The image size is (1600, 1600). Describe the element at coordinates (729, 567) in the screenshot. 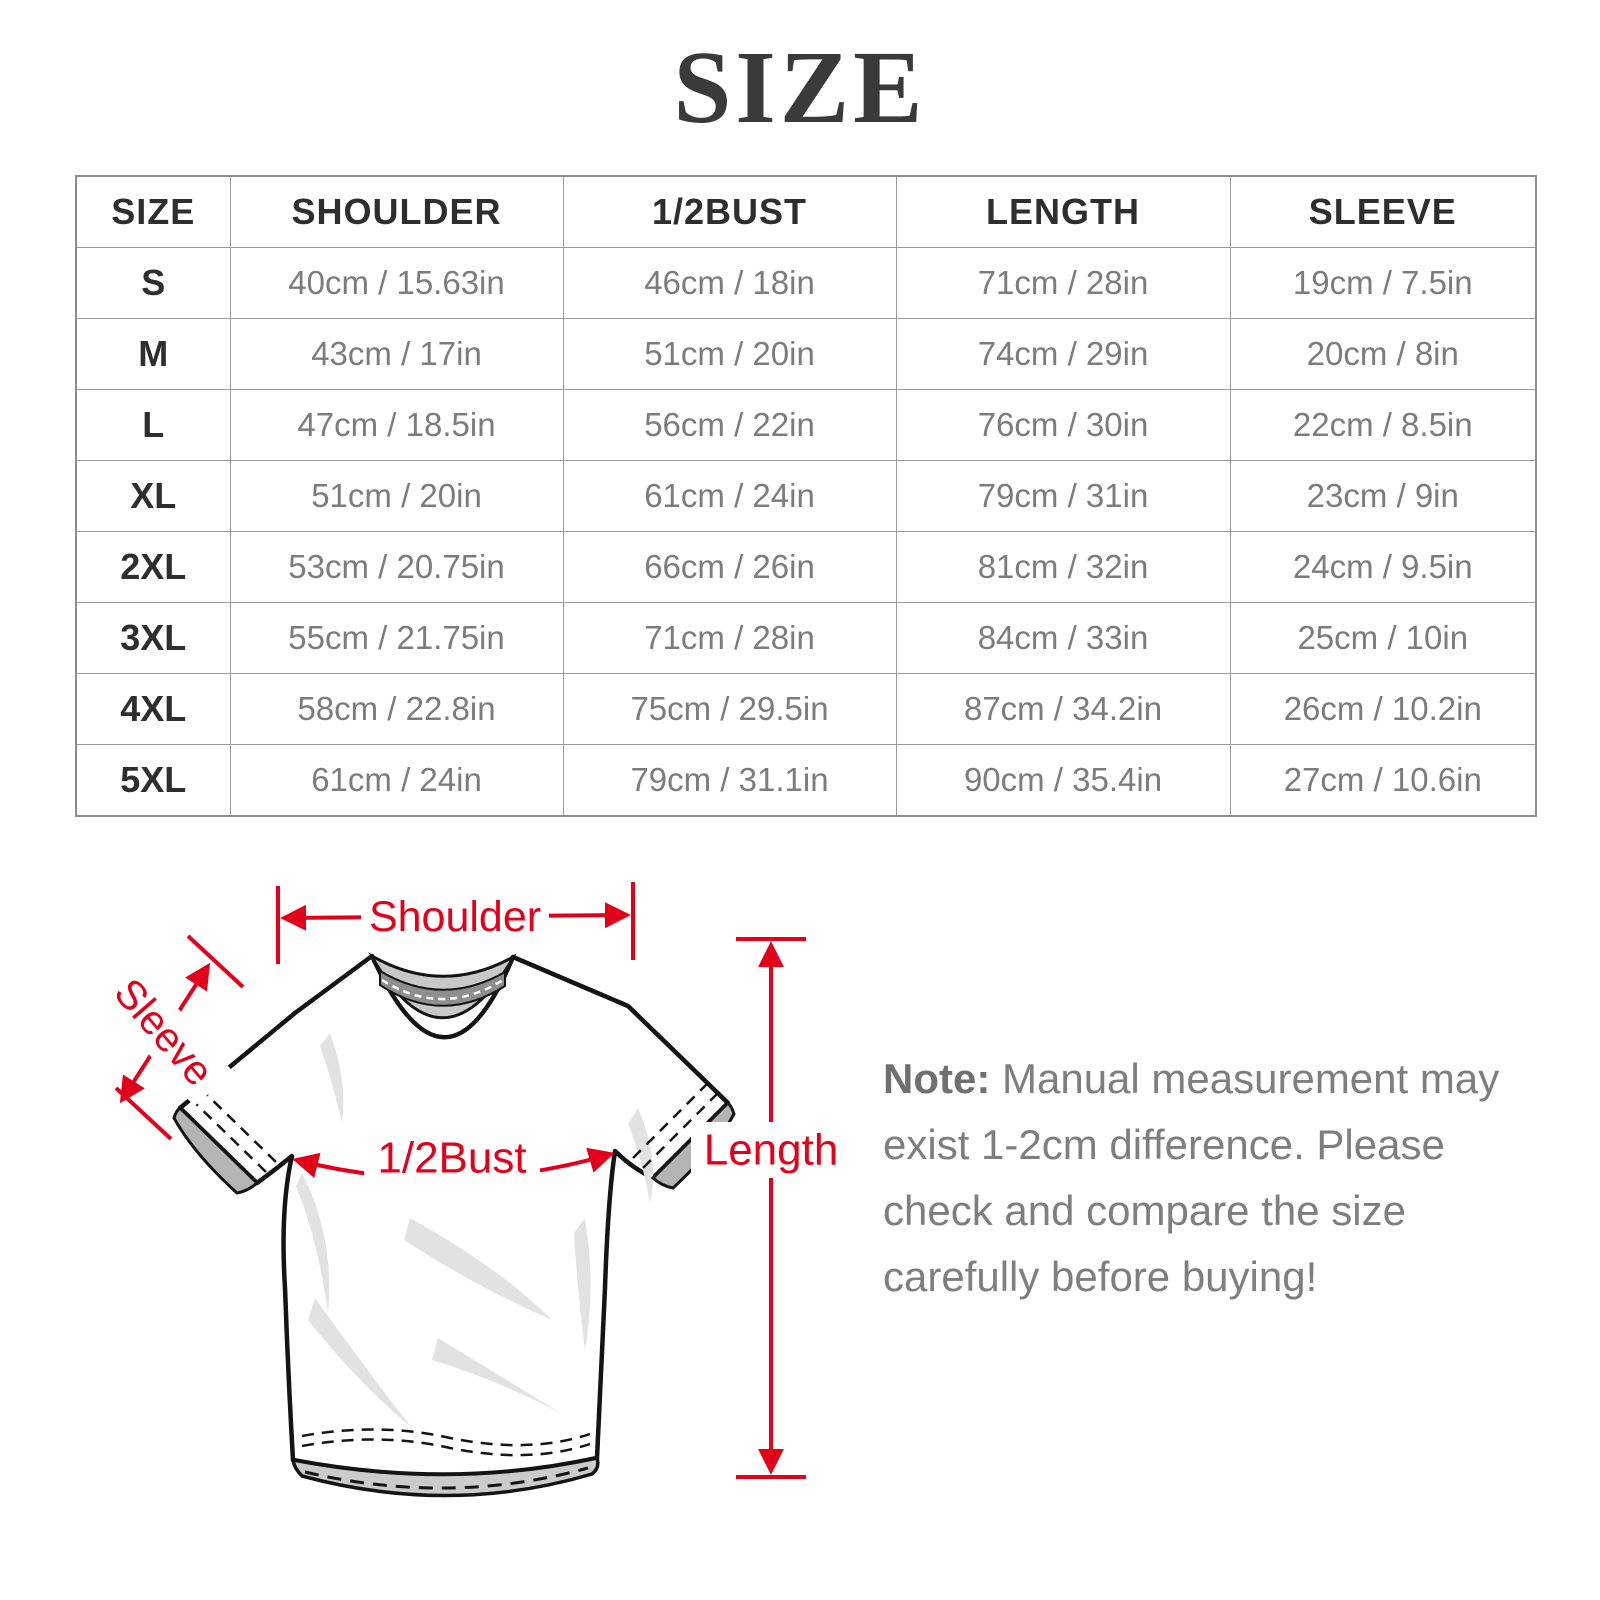

I see `cell-bust: 66cm / 26in` at that location.